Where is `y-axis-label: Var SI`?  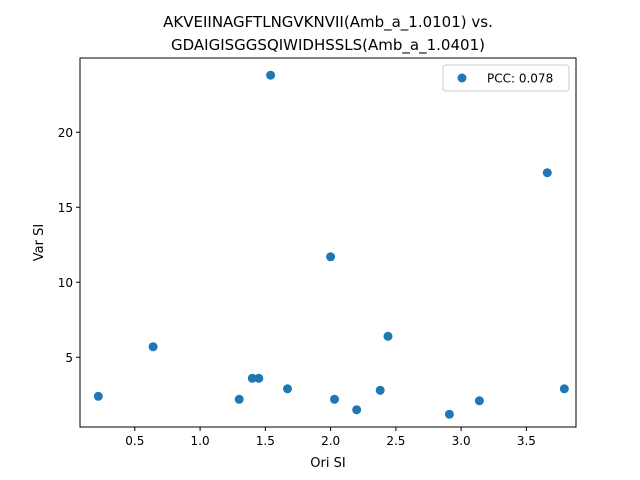
y-axis-label: Var SI is located at coordinates (39, 242).